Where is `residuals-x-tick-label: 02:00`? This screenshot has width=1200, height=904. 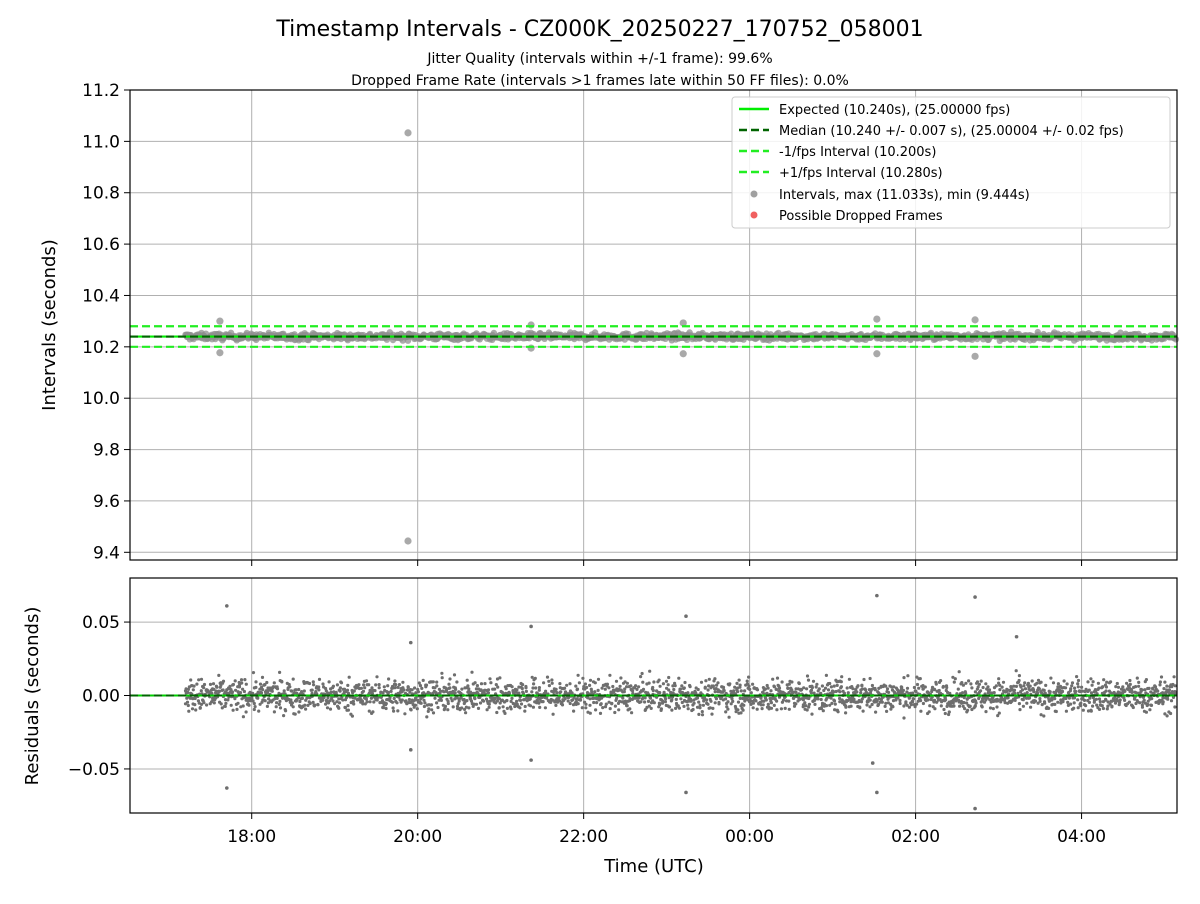
residuals-x-tick-label: 02:00 is located at coordinates (915, 837).